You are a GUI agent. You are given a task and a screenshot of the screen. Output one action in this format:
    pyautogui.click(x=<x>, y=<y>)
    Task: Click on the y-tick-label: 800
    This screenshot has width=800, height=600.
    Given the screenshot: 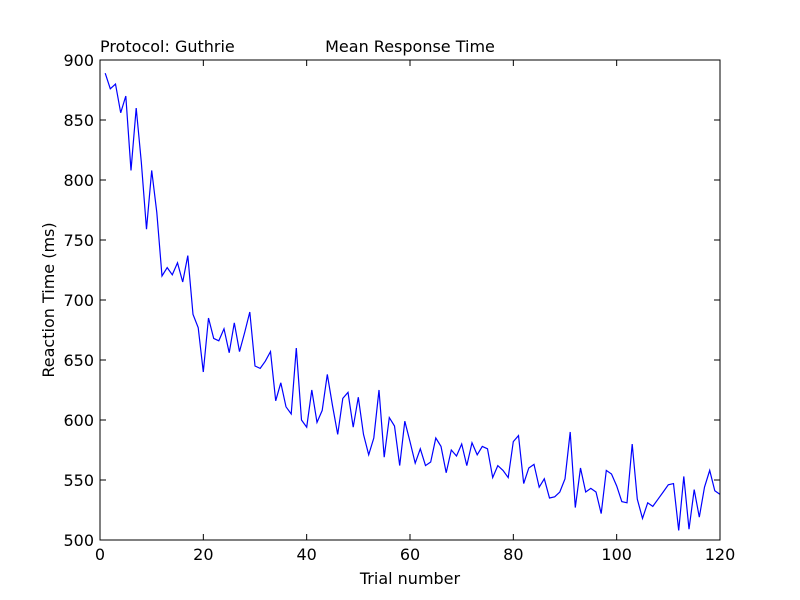 What is the action you would take?
    pyautogui.click(x=78, y=180)
    